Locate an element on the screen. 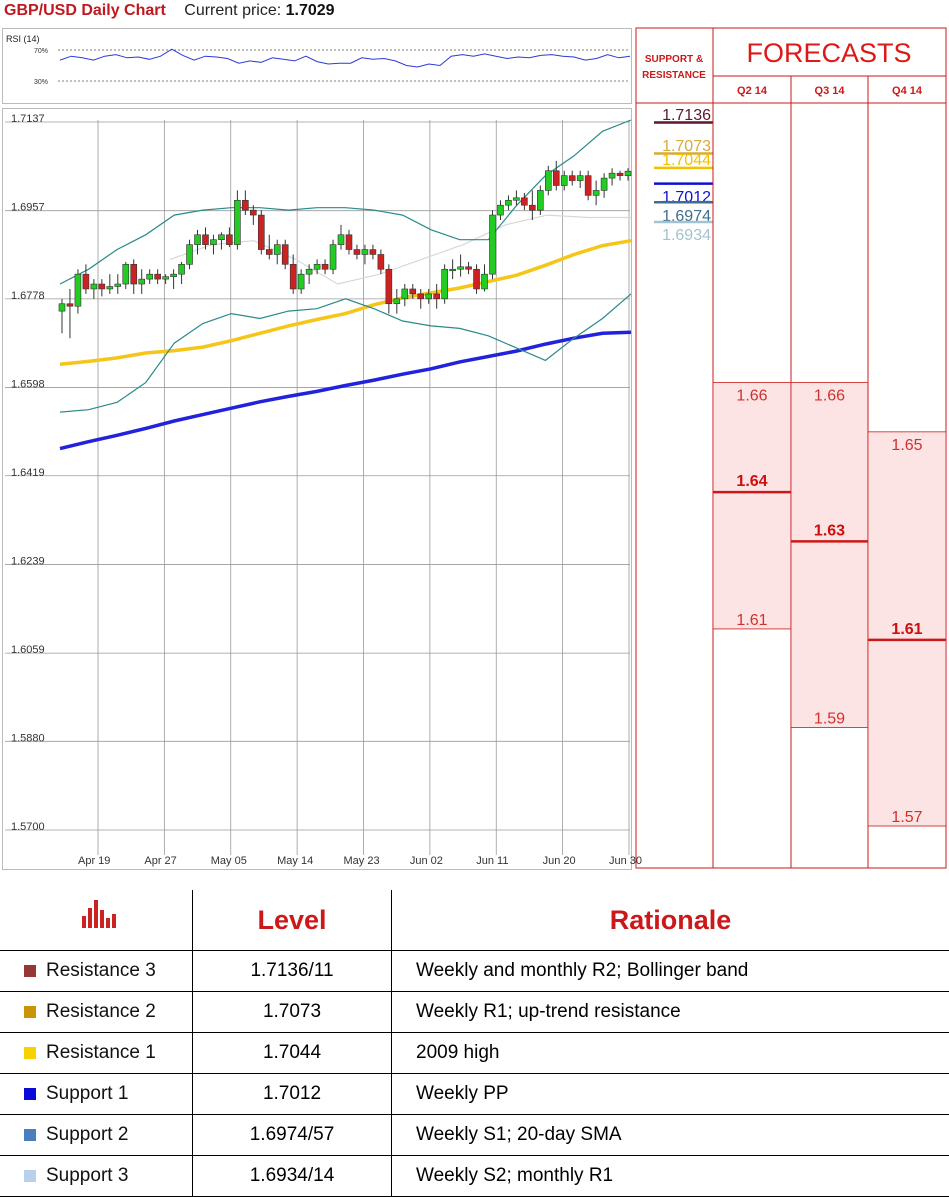 The height and width of the screenshot is (1197, 949). sr-level-label: 1.6934 is located at coordinates (686, 235).